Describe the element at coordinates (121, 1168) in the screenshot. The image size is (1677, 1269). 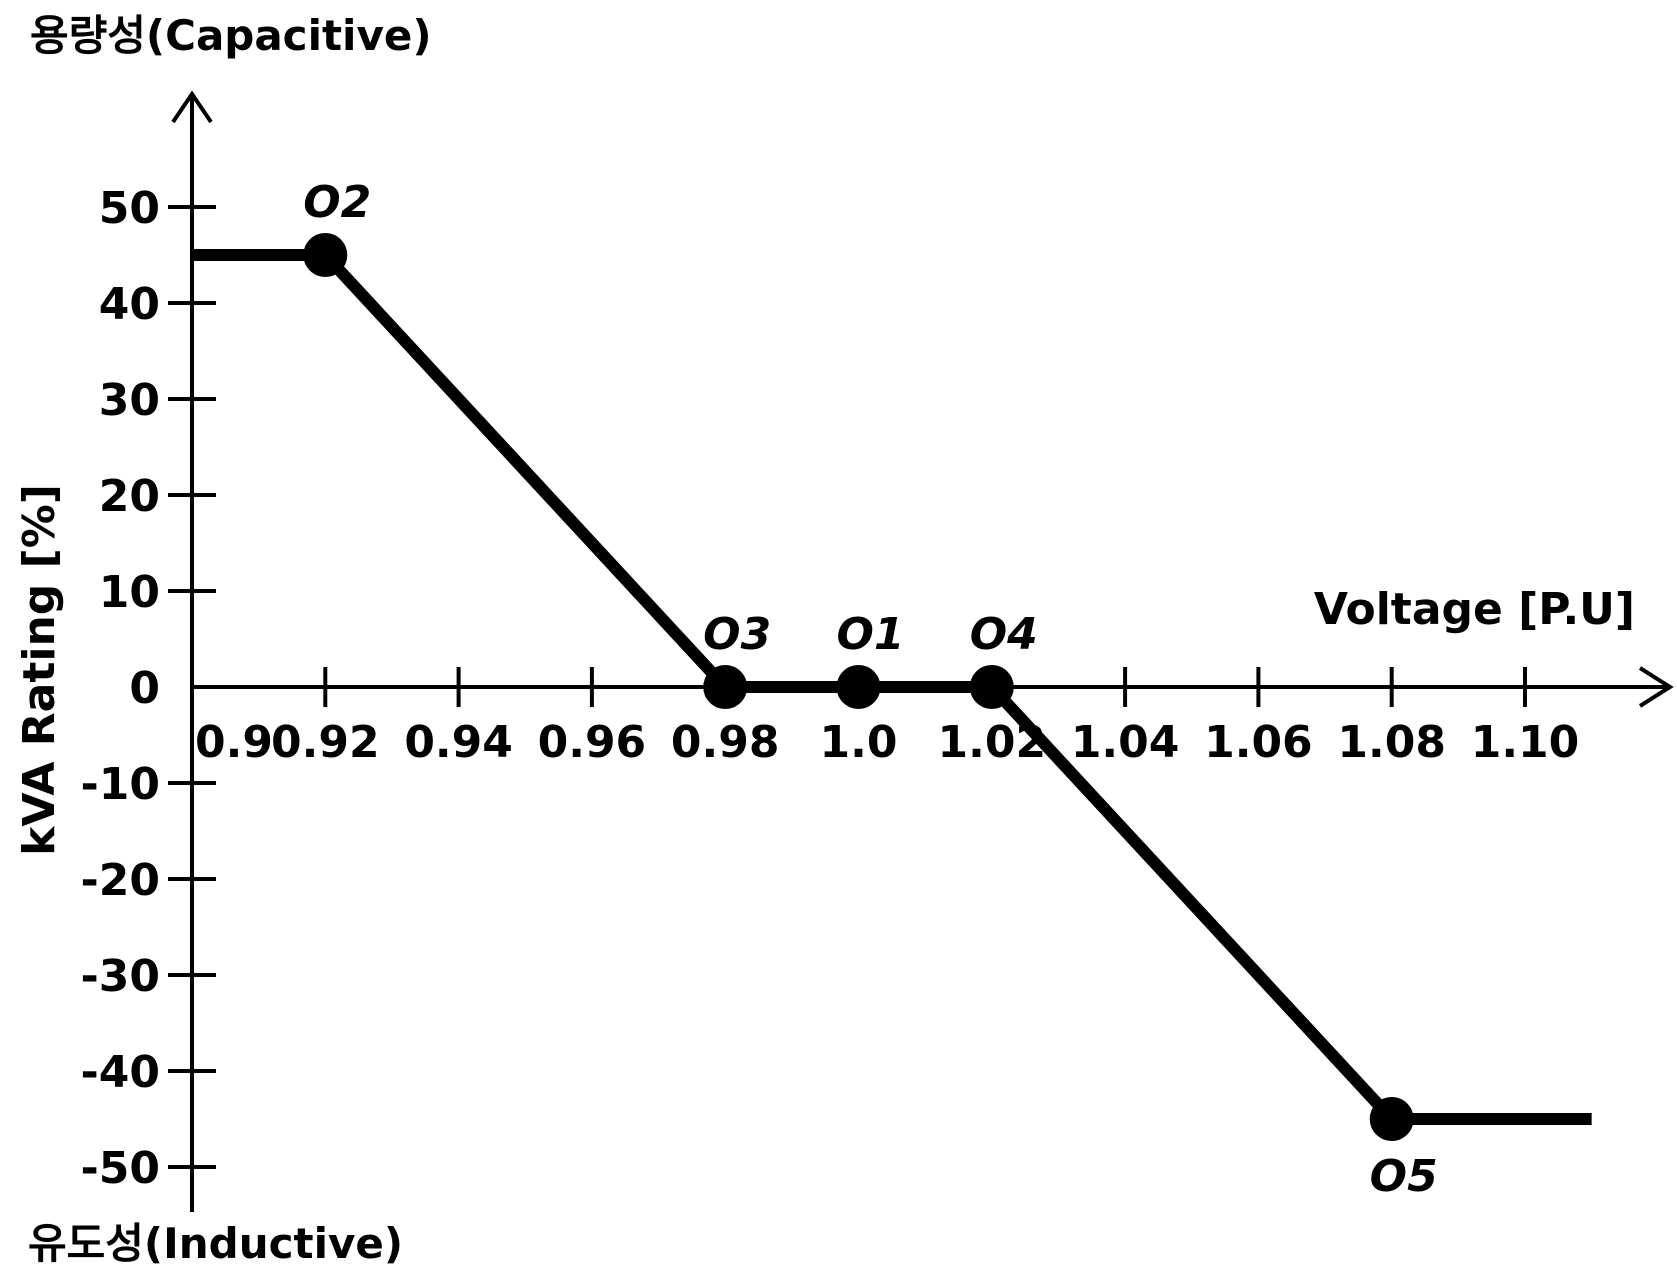
I see `y-tick-label: -50` at that location.